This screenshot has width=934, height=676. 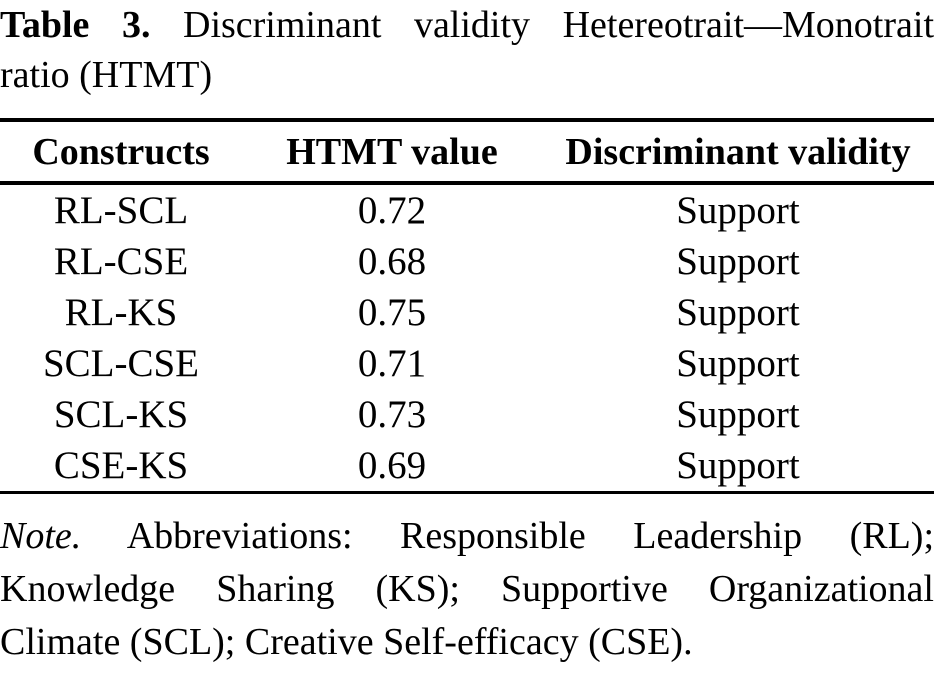 What do you see at coordinates (392, 210) in the screenshot?
I see `cell-htmt-value: 0.72` at bounding box center [392, 210].